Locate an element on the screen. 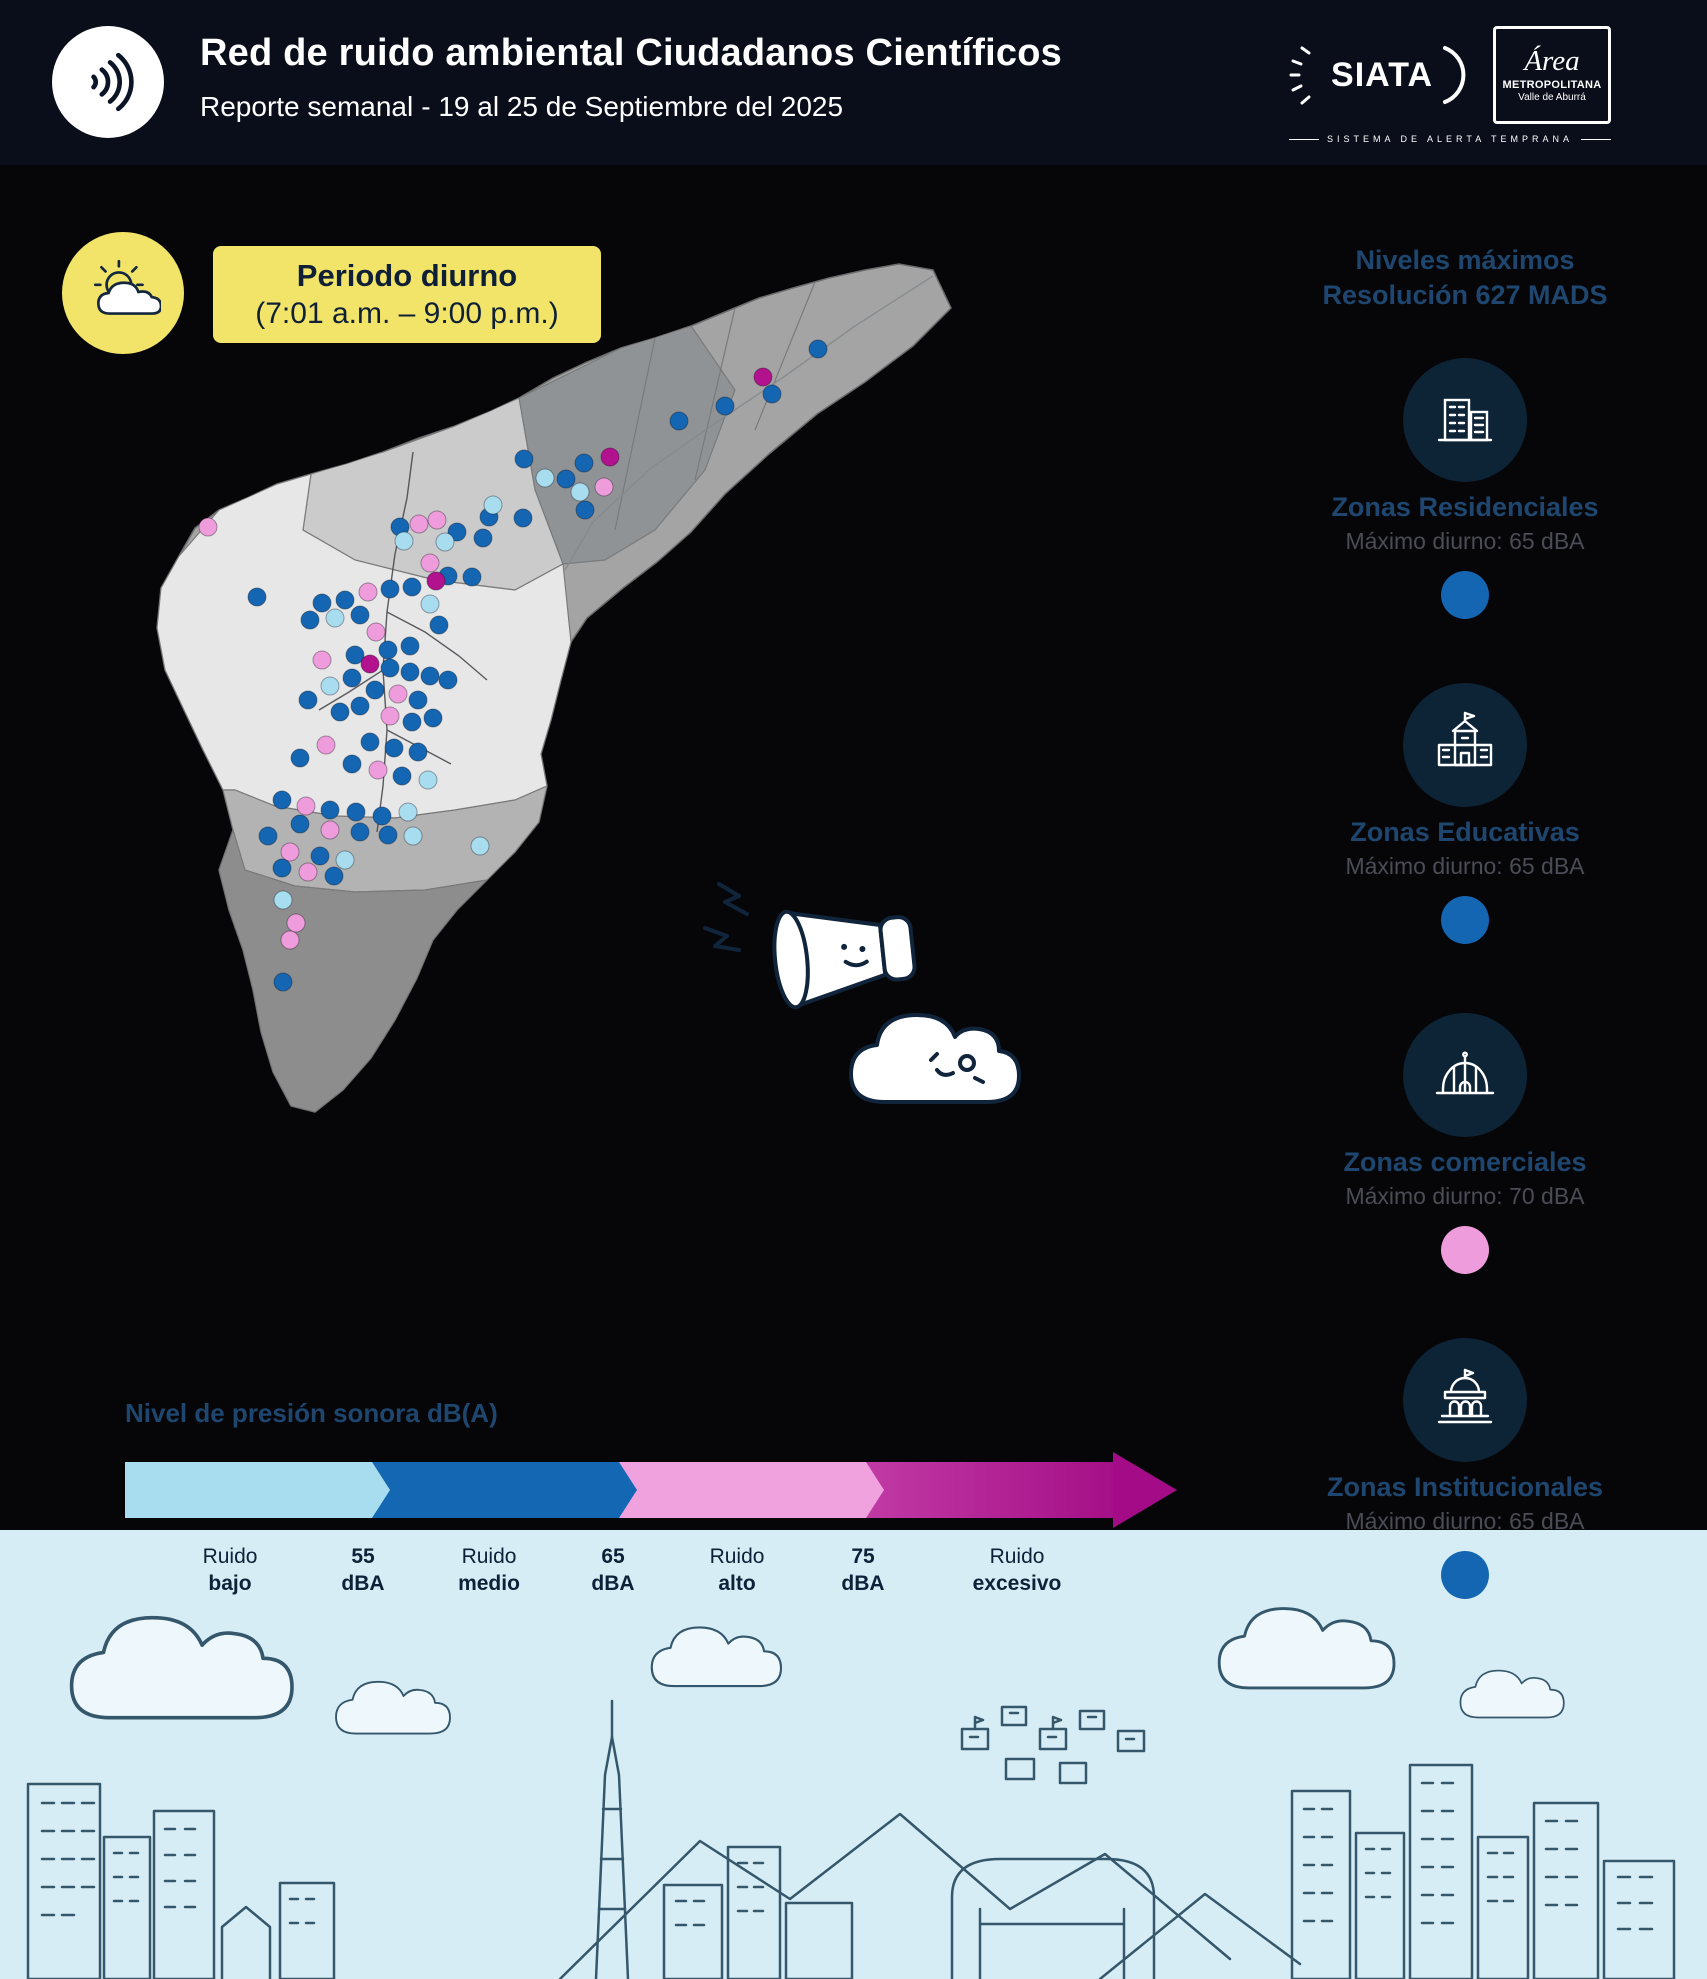 The image size is (1707, 1979). noise-scale-bar is located at coordinates (628, 1490).